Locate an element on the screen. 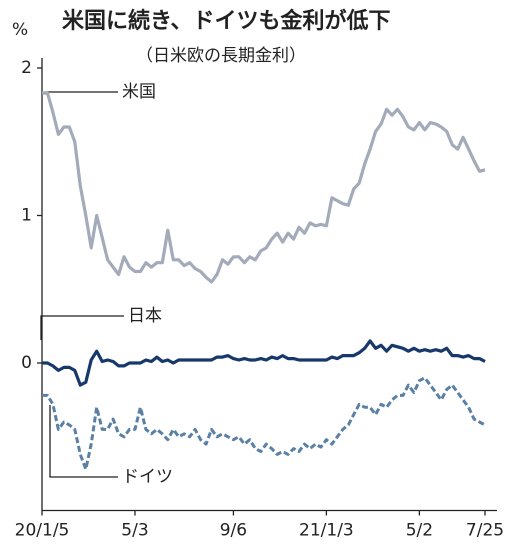 This screenshot has width=513, height=548. chart-subtitle: （日米欧の長期金利） is located at coordinates (221, 56).